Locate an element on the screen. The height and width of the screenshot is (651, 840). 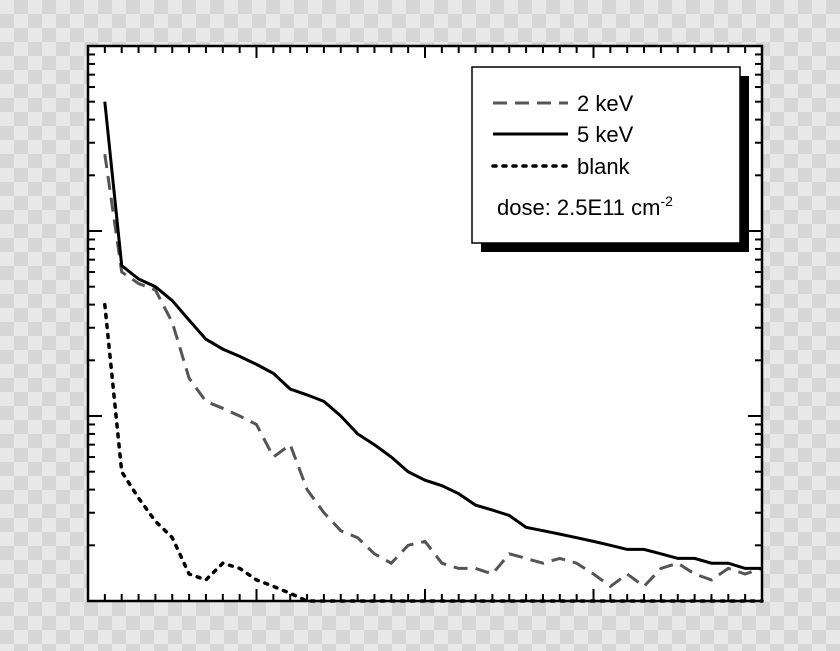
dose-annotation: dose: 2.5E11 cm-2 is located at coordinates (585, 206).